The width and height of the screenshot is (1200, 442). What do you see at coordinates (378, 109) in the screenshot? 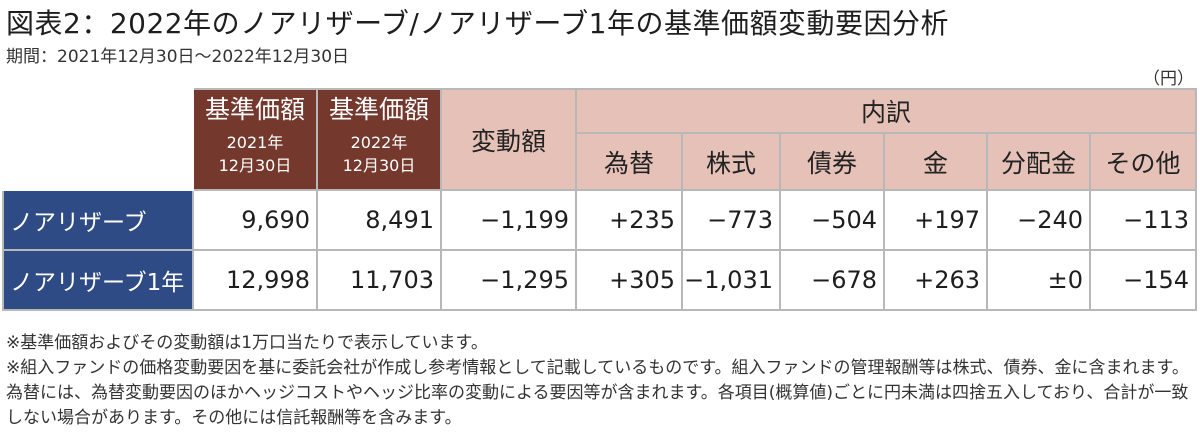
I see `header-nav-2022-label: 基準価額` at bounding box center [378, 109].